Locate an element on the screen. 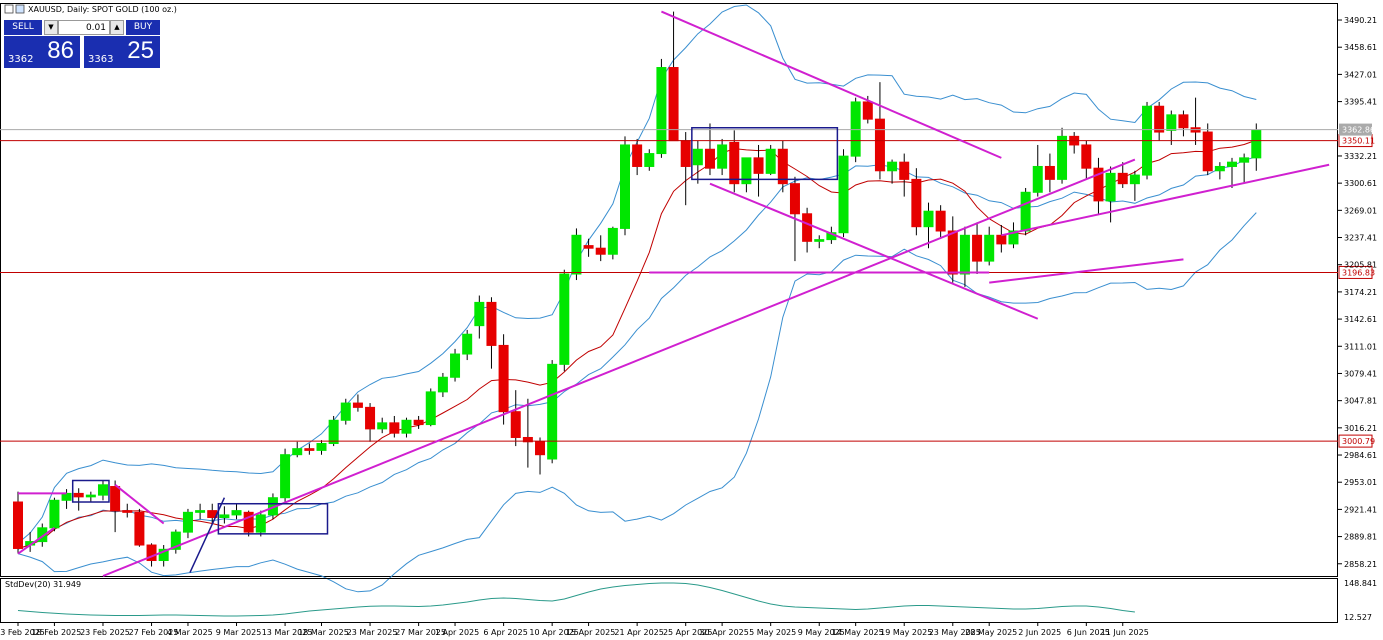 The width and height of the screenshot is (1383, 640). price-tick-label: 3205.81 is located at coordinates (1360, 265).